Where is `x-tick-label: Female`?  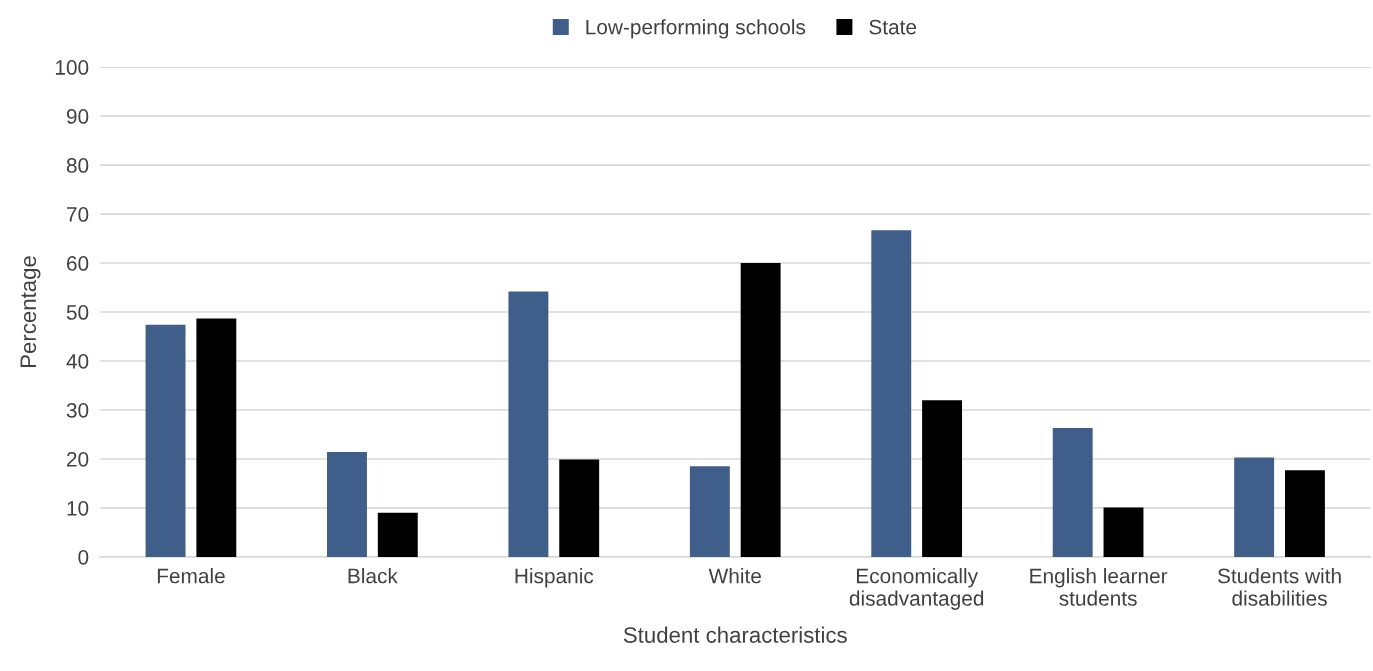
x-tick-label: Female is located at coordinates (191, 576).